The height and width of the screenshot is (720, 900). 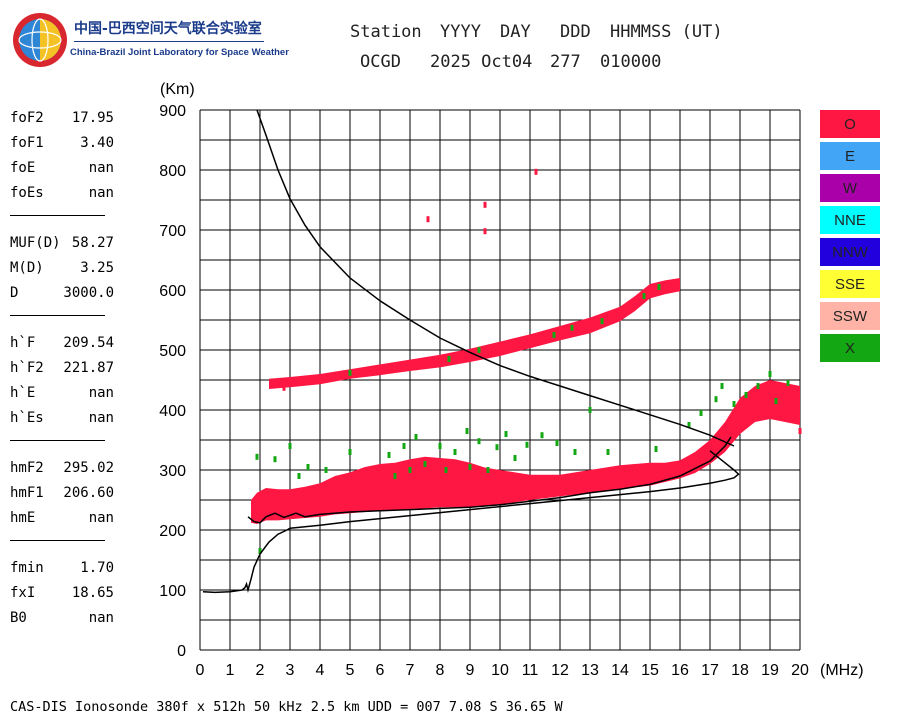 What do you see at coordinates (88, 293) in the screenshot?
I see `param-value: 3000.0` at bounding box center [88, 293].